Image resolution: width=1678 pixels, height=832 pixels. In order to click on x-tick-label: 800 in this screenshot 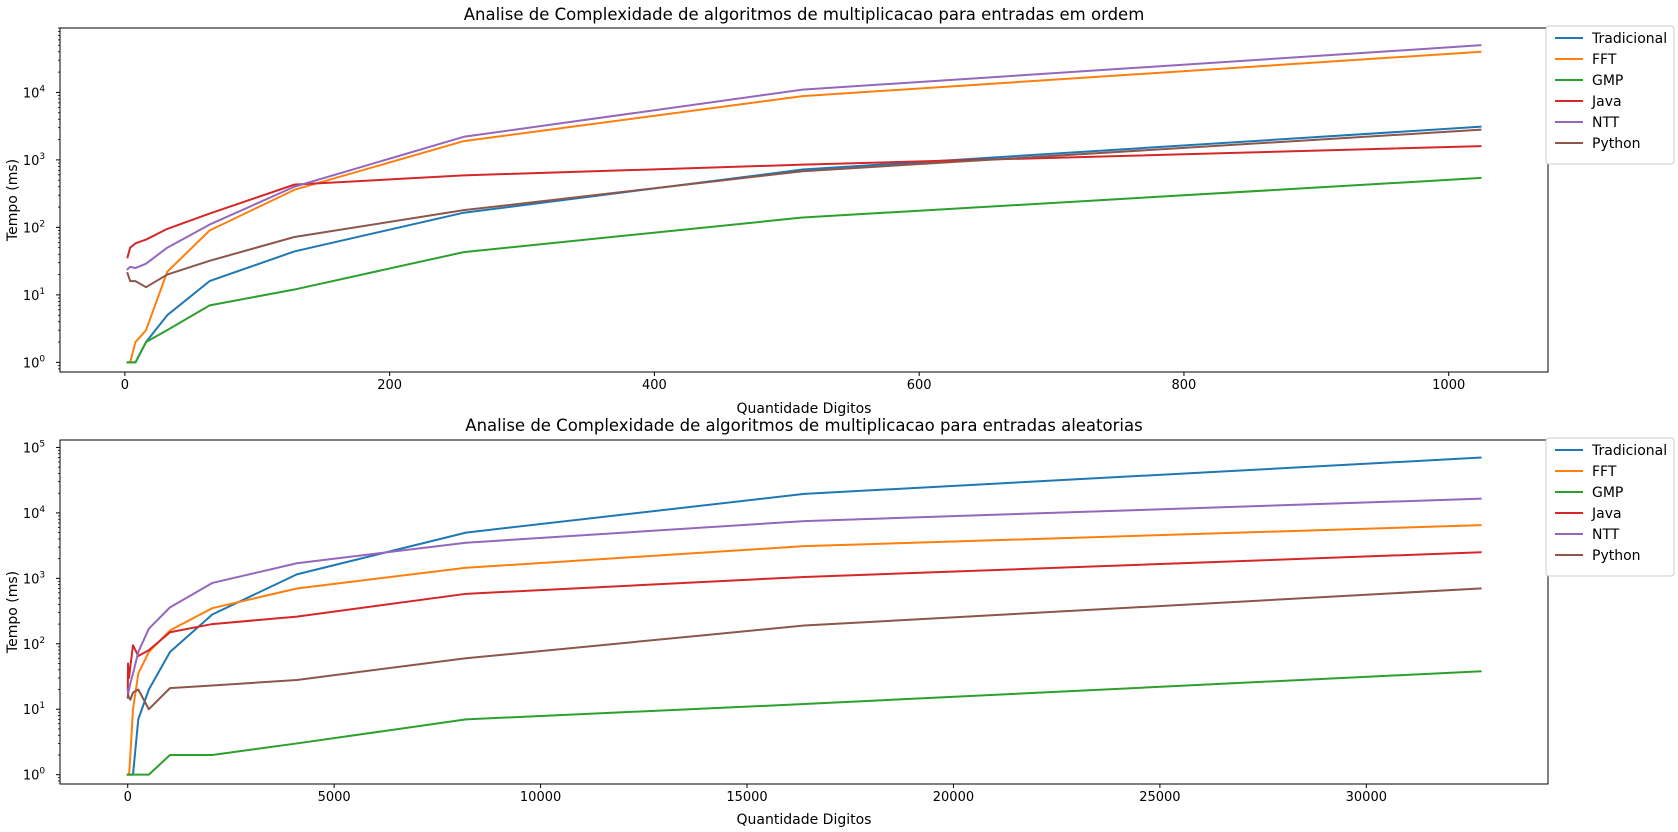, I will do `click(1184, 385)`.